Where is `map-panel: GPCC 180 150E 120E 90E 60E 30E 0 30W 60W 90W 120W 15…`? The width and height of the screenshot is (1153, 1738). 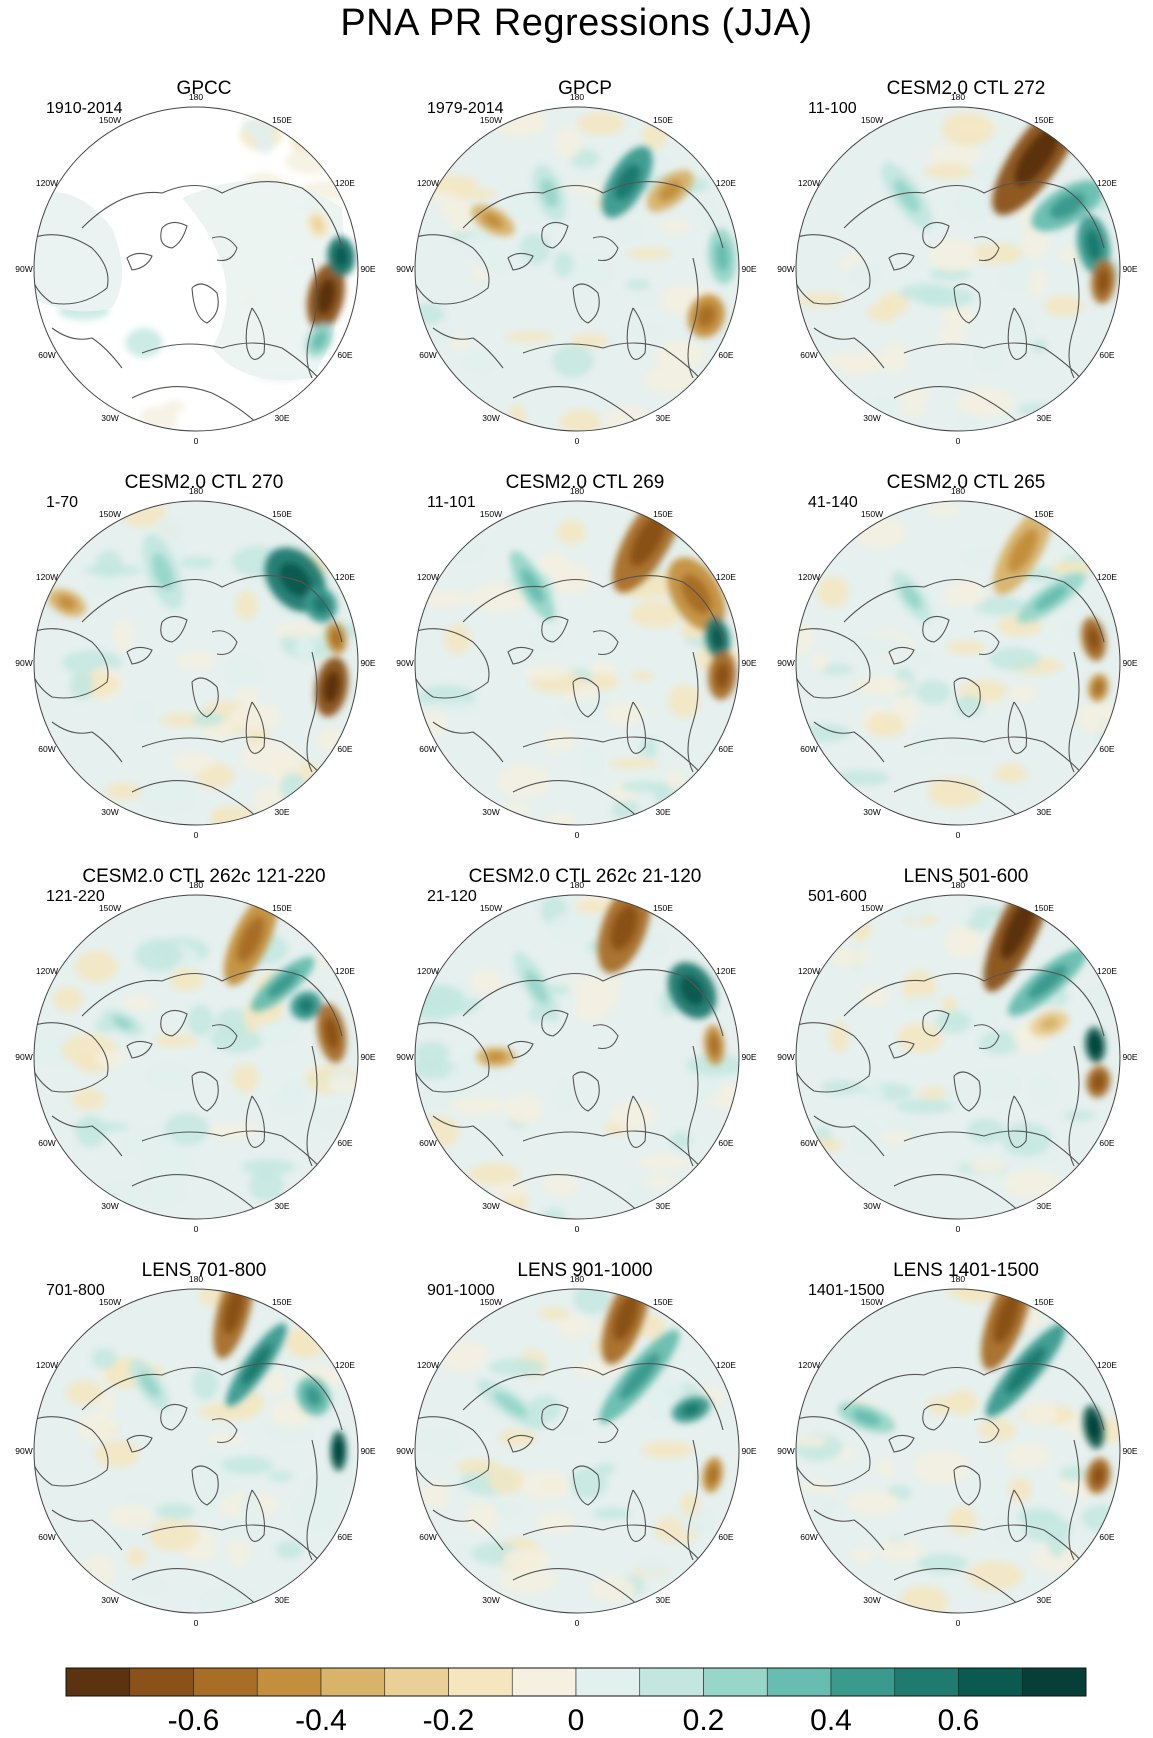 map-panel: GPCC 180 150E 120E 90E 60E 30E 0 30W 60W 90W 120W 15… is located at coordinates (204, 275).